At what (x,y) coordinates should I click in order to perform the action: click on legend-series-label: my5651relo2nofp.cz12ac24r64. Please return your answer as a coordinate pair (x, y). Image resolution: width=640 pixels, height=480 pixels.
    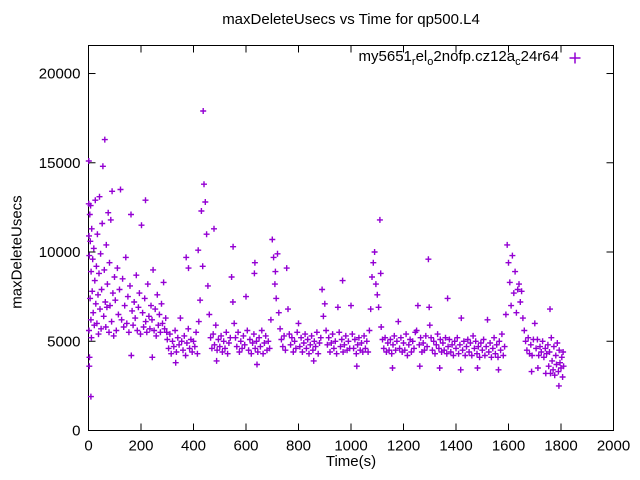
    Looking at the image, I should click on (458, 58).